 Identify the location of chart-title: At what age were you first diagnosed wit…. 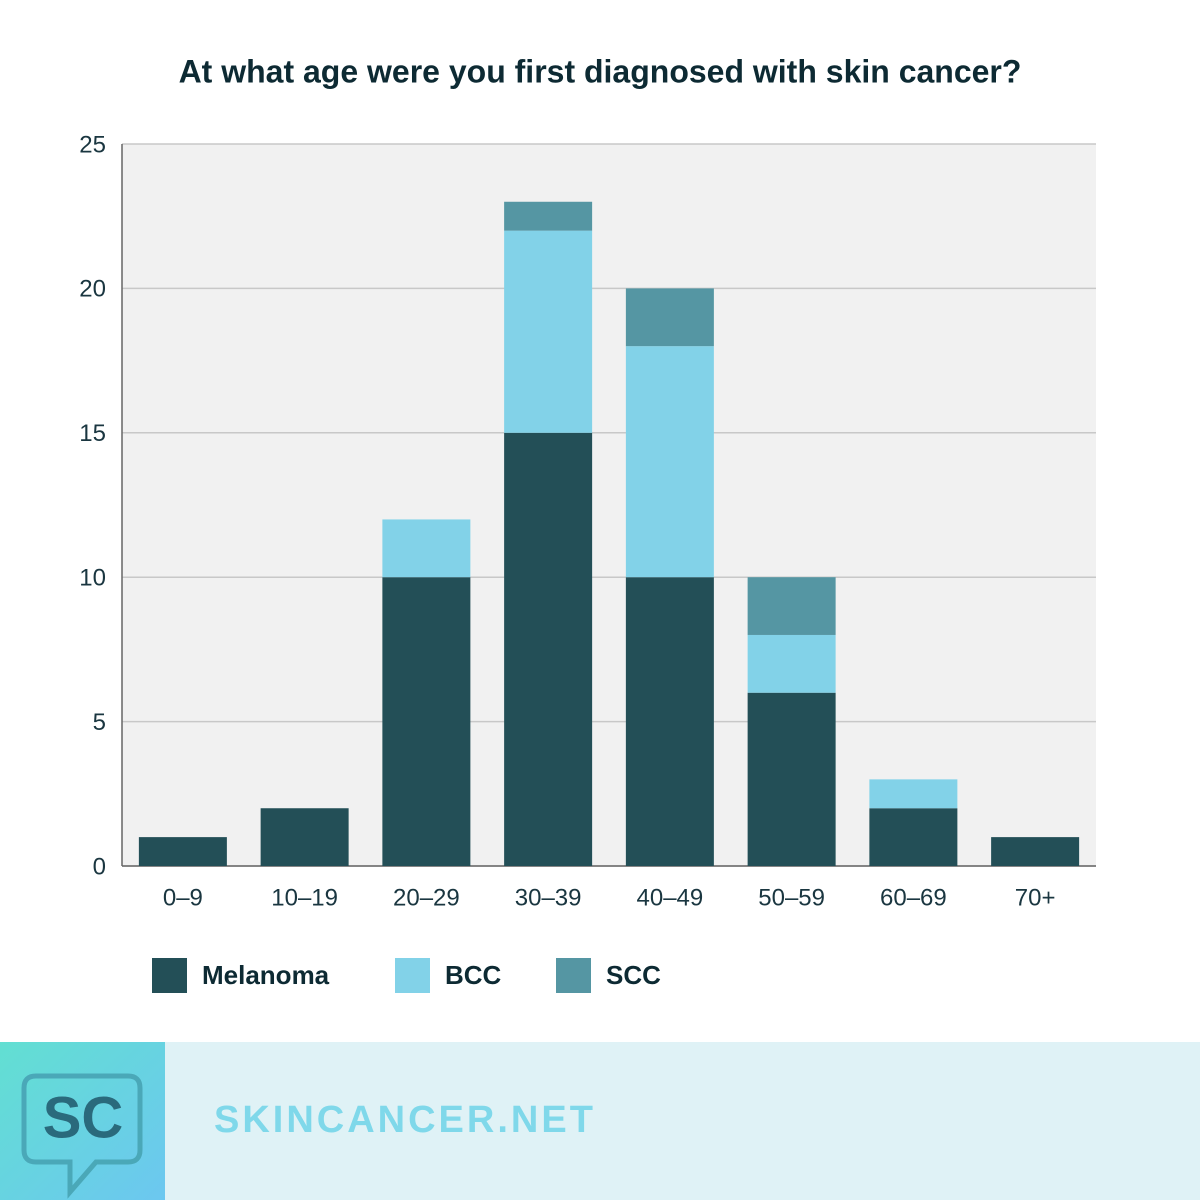
(600, 71).